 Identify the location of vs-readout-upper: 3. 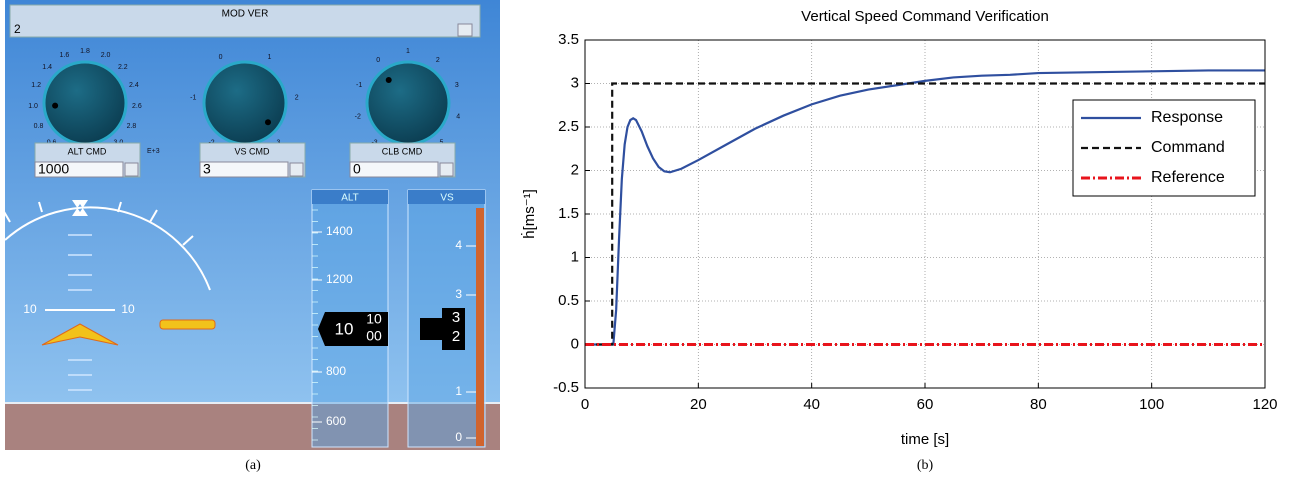
(456, 317).